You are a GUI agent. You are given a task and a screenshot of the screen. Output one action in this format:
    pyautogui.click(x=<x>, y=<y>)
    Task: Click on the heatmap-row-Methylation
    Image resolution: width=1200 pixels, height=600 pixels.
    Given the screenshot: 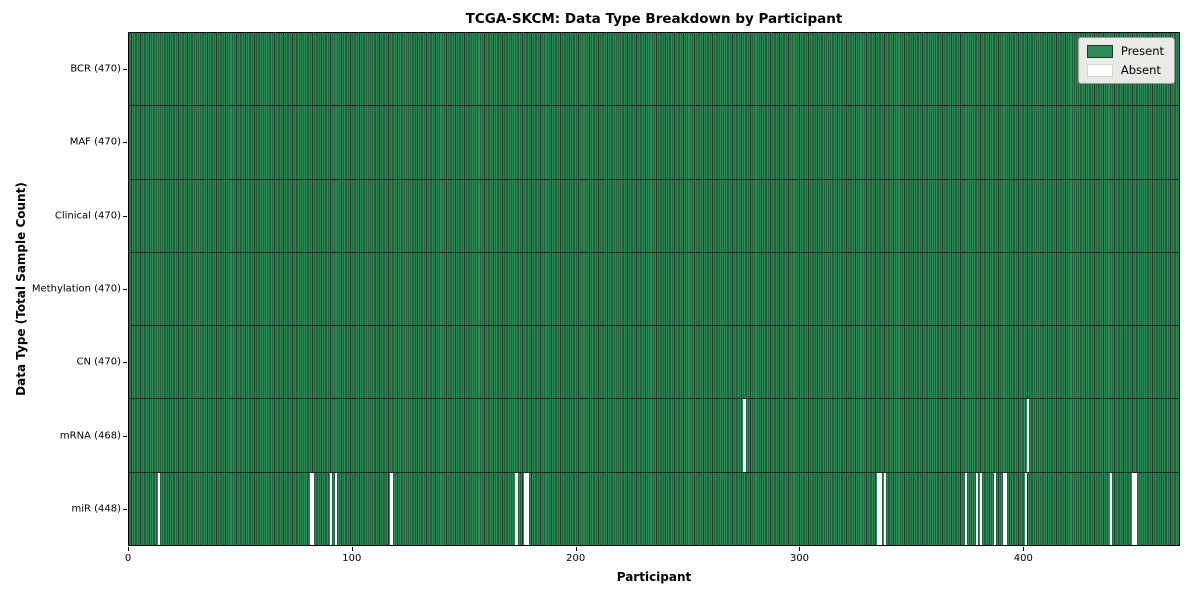 What is the action you would take?
    pyautogui.click(x=654, y=289)
    